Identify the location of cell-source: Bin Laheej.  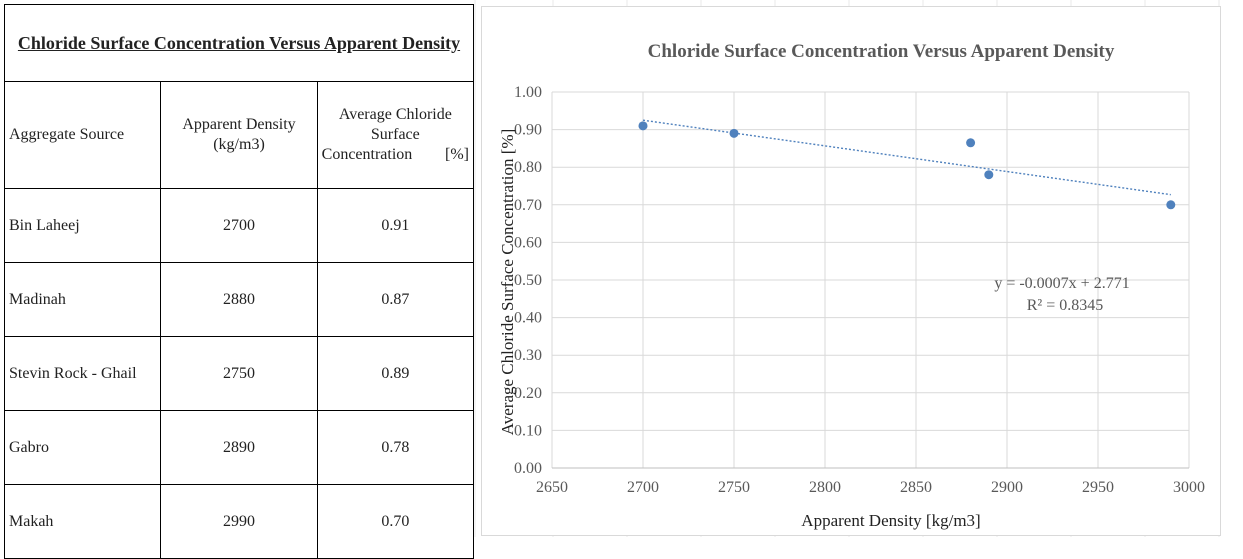
(82, 225).